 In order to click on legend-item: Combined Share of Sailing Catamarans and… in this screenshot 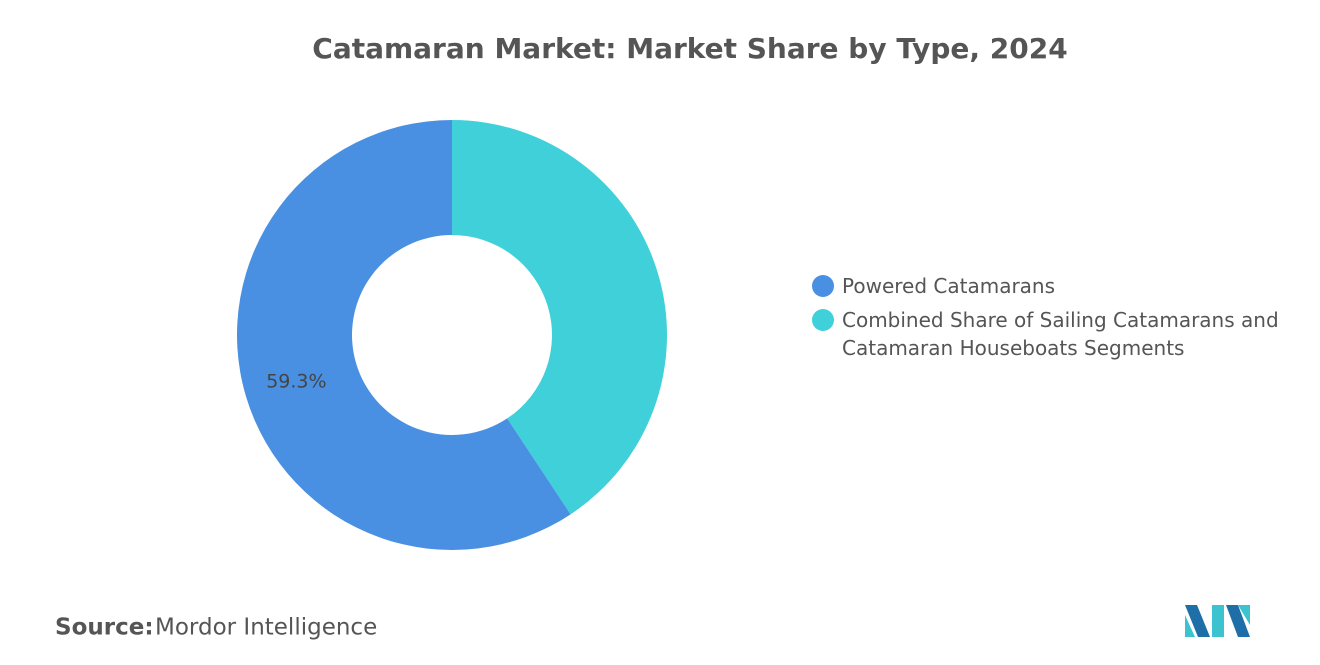, I will do `click(1047, 334)`.